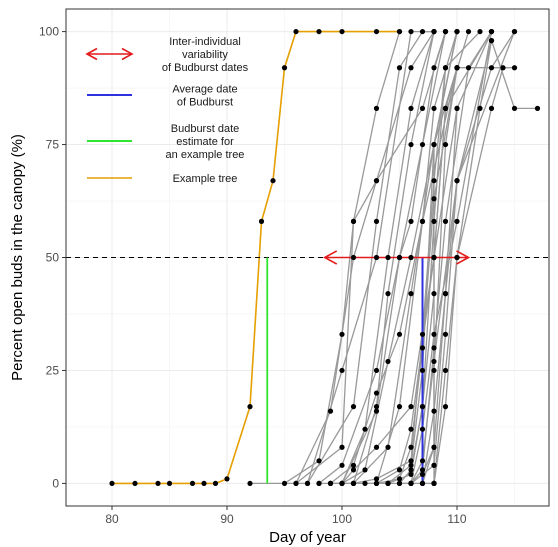 This screenshot has width=558, height=547. What do you see at coordinates (52, 257) in the screenshot?
I see `y-axis: 0 25 50 75 100` at bounding box center [52, 257].